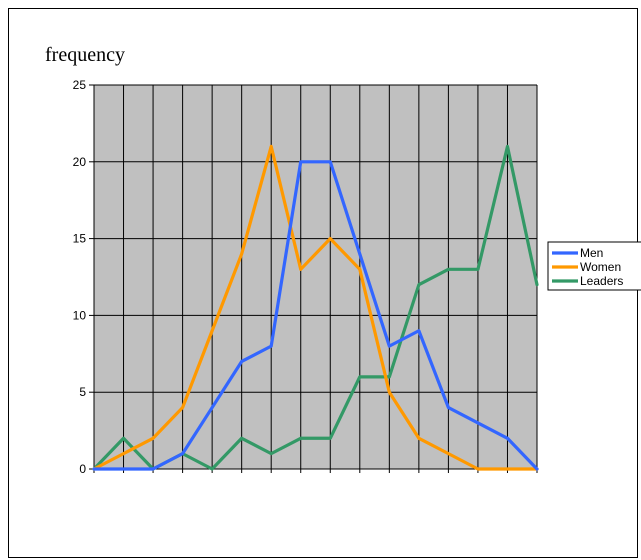 This screenshot has height=560, width=641. Describe the element at coordinates (601, 281) in the screenshot. I see `legend-label-leaders: Leaders` at that location.